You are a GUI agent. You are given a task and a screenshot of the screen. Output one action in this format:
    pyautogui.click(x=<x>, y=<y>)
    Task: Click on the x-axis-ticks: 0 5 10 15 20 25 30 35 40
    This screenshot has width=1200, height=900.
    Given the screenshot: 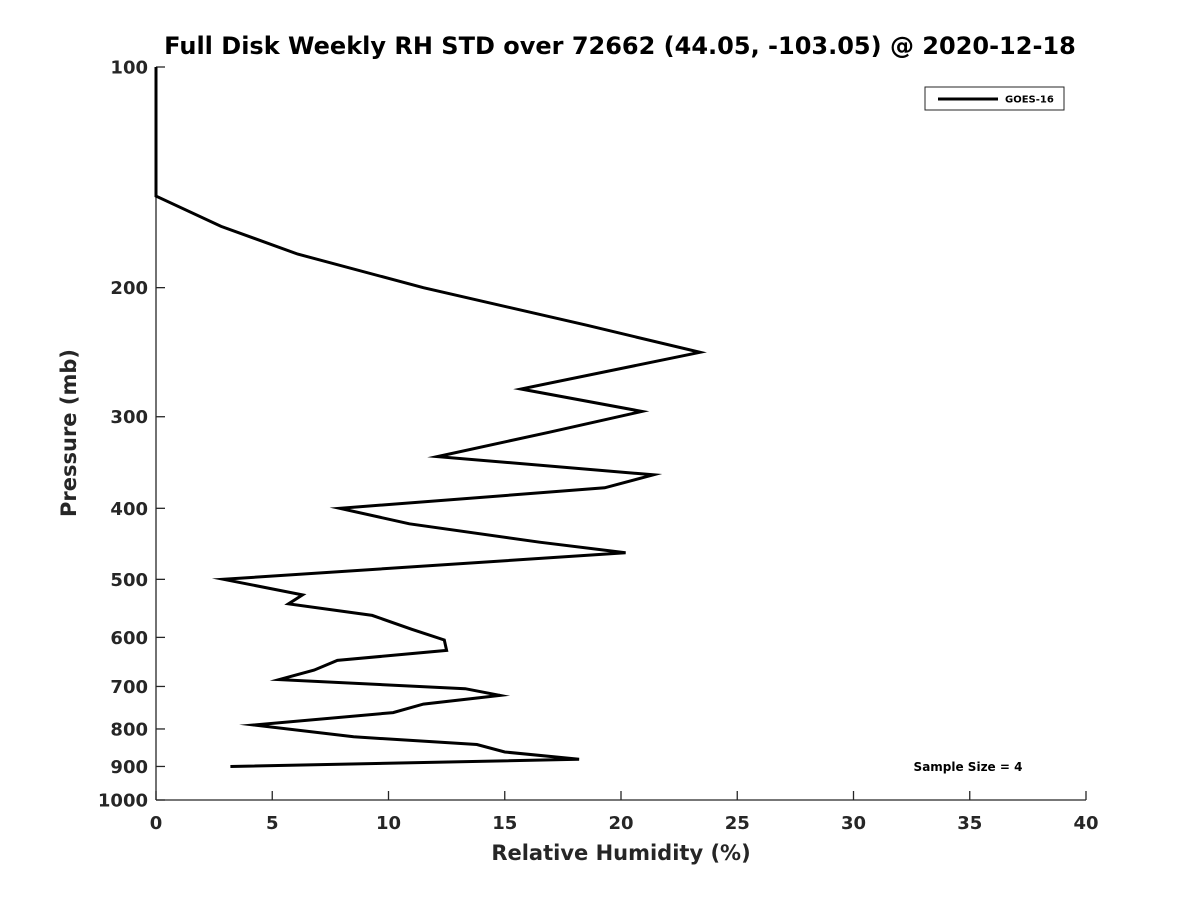 What is the action you would take?
    pyautogui.click(x=624, y=812)
    